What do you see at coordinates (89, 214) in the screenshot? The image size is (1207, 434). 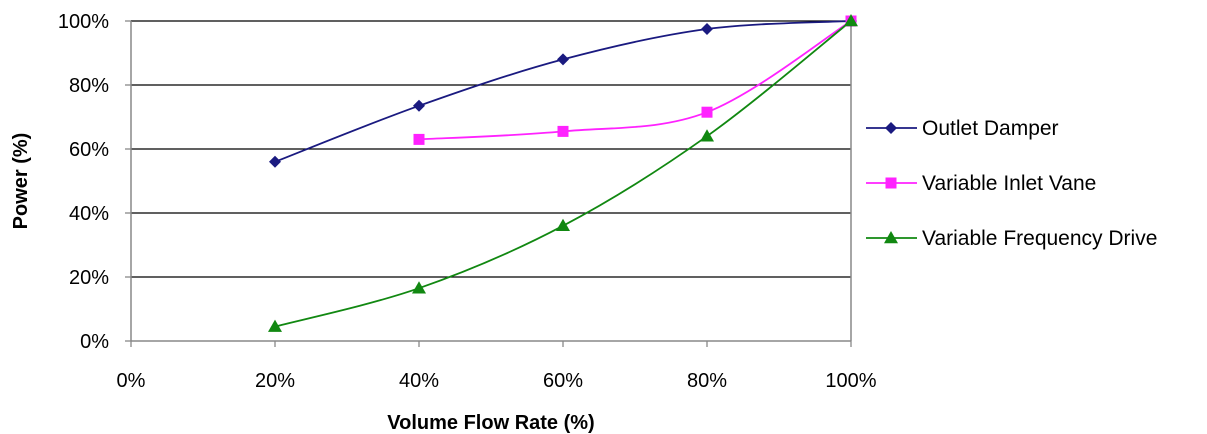 I see `y-tick-label: 40%` at bounding box center [89, 214].